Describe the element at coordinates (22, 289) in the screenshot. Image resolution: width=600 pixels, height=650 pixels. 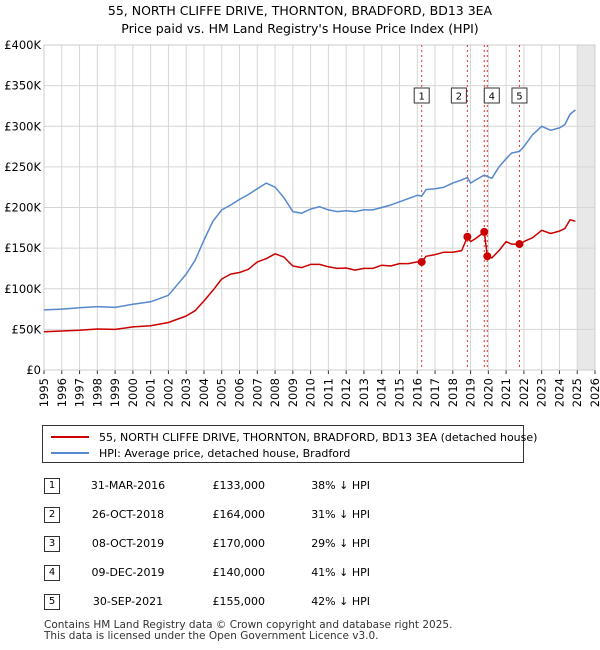
I see `y-tick-label: £100K` at that location.